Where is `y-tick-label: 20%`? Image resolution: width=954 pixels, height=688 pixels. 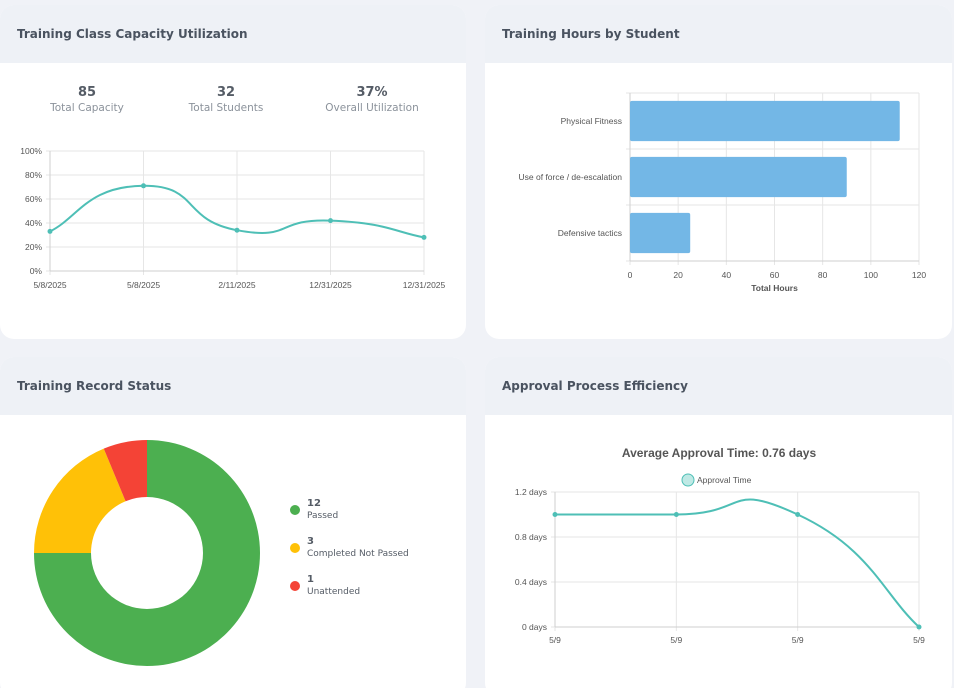 y-tick-label: 20% is located at coordinates (33, 247).